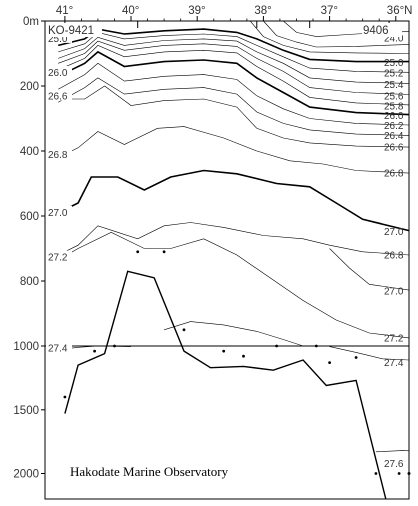 The width and height of the screenshot is (418, 506). Describe the element at coordinates (394, 126) in the screenshot. I see `isopycnal-label-right-9: 26.2` at that location.